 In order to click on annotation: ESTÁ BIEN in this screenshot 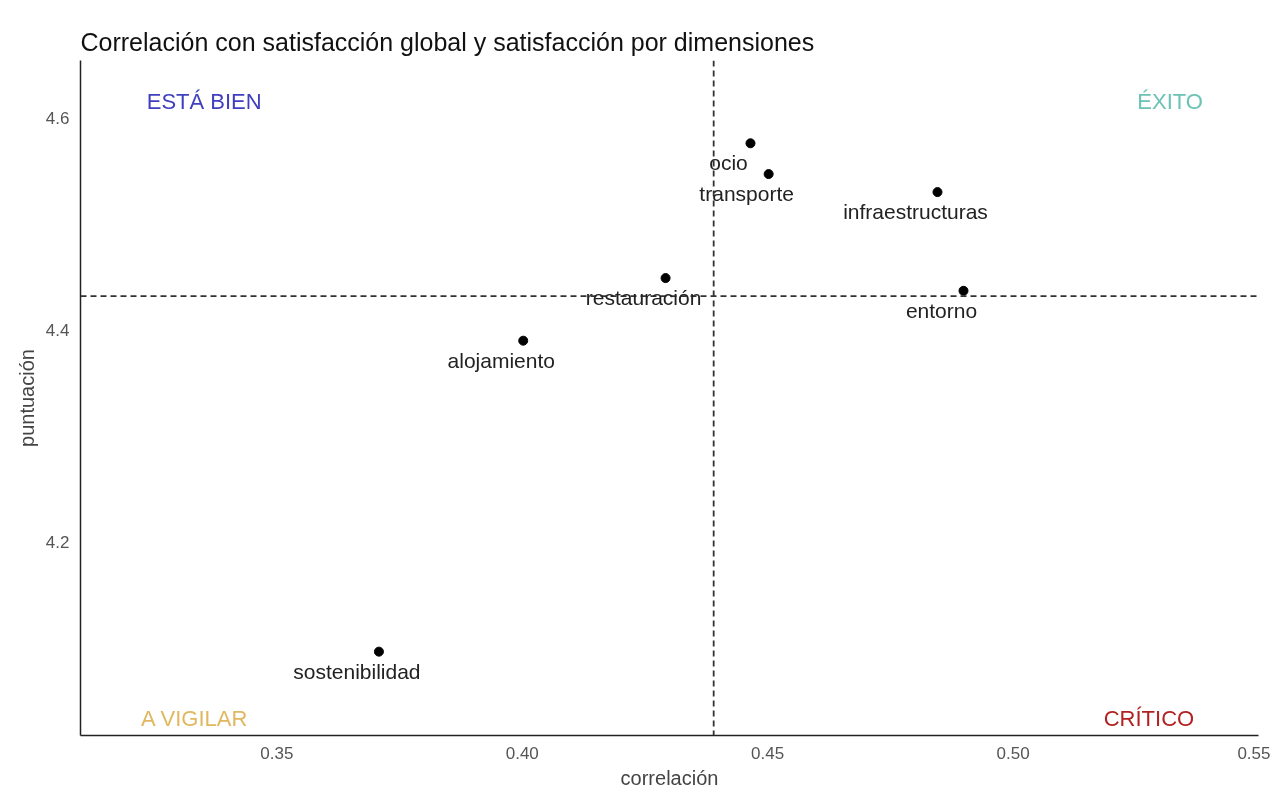, I will do `click(204, 101)`.